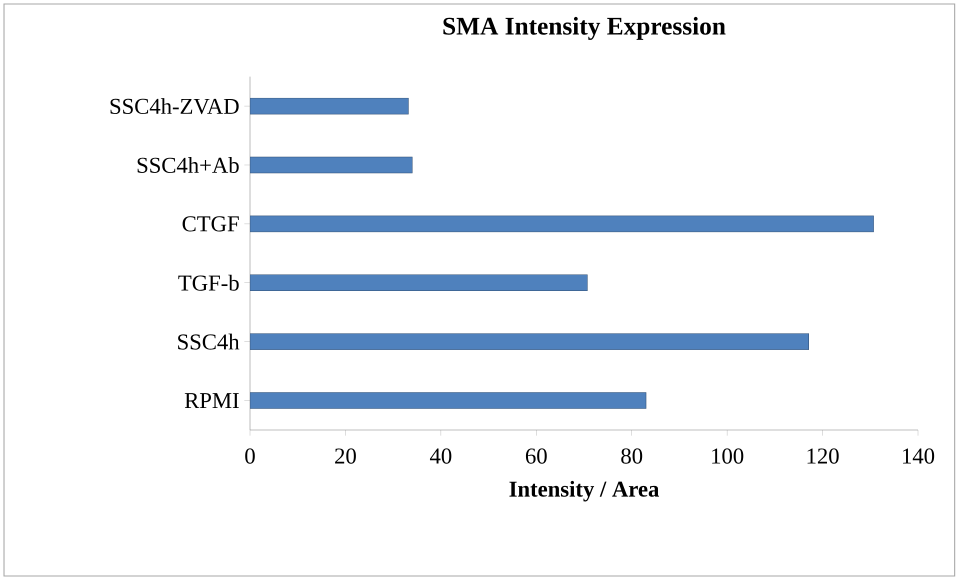  Describe the element at coordinates (210, 224) in the screenshot. I see `y-tick-label: CTGF` at that location.